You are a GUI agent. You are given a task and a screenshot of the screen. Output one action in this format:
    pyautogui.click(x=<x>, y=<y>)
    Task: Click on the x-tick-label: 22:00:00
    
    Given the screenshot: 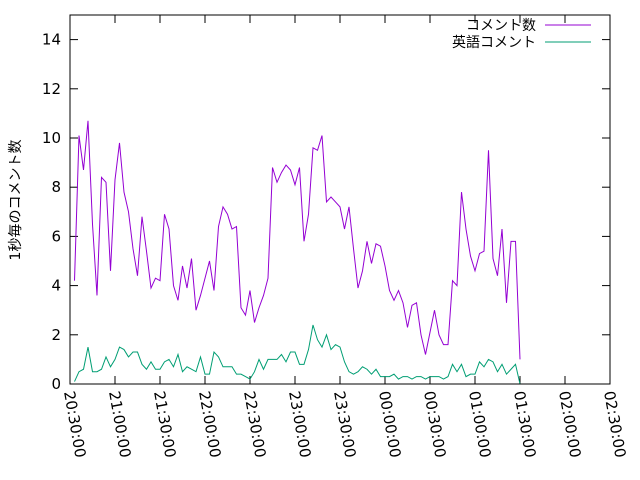 What is the action you would take?
    pyautogui.click(x=209, y=424)
    